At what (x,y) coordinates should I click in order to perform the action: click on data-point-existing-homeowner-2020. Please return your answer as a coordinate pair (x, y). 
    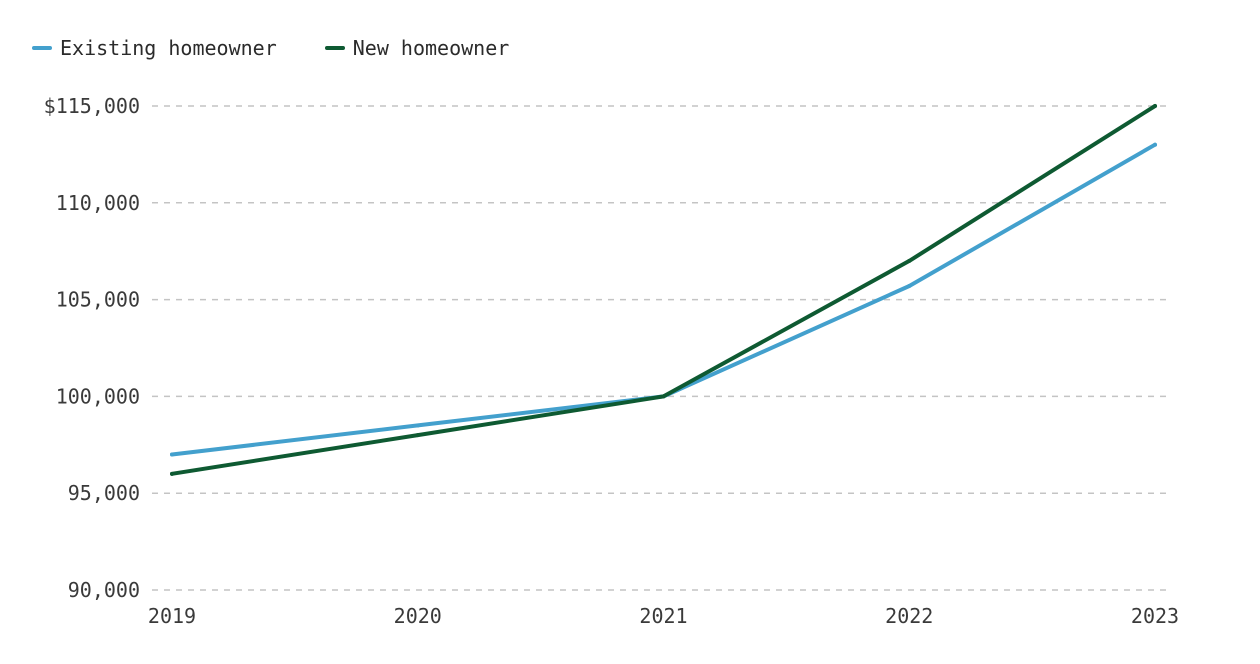
    Looking at the image, I should click on (417, 425).